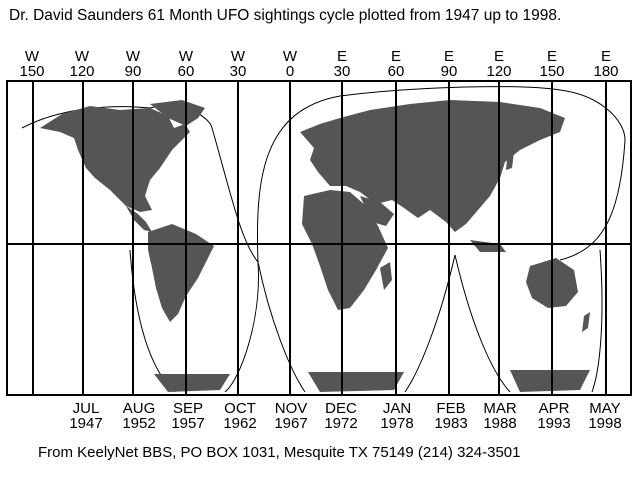 The height and width of the screenshot is (480, 640). I want to click on north-america-land, so click(115, 159).